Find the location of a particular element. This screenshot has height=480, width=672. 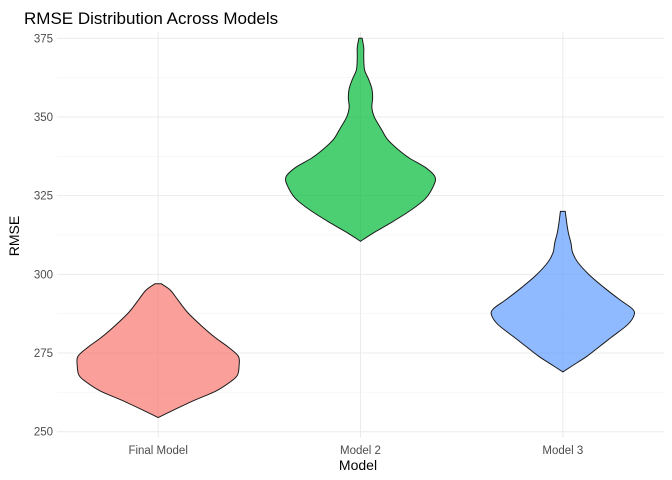

y-tick-label: 375 is located at coordinates (43, 39).